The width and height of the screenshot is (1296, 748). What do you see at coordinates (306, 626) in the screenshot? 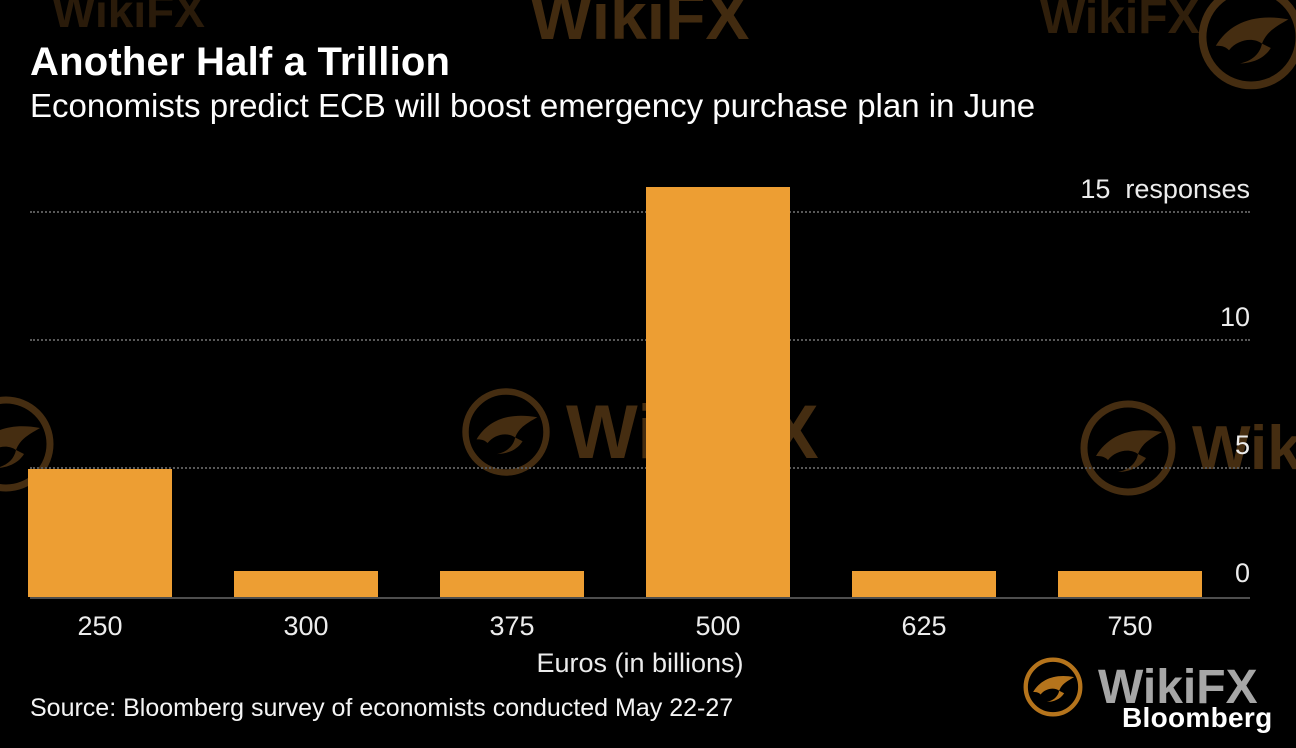
I see `x-tick-label-300: 300` at bounding box center [306, 626].